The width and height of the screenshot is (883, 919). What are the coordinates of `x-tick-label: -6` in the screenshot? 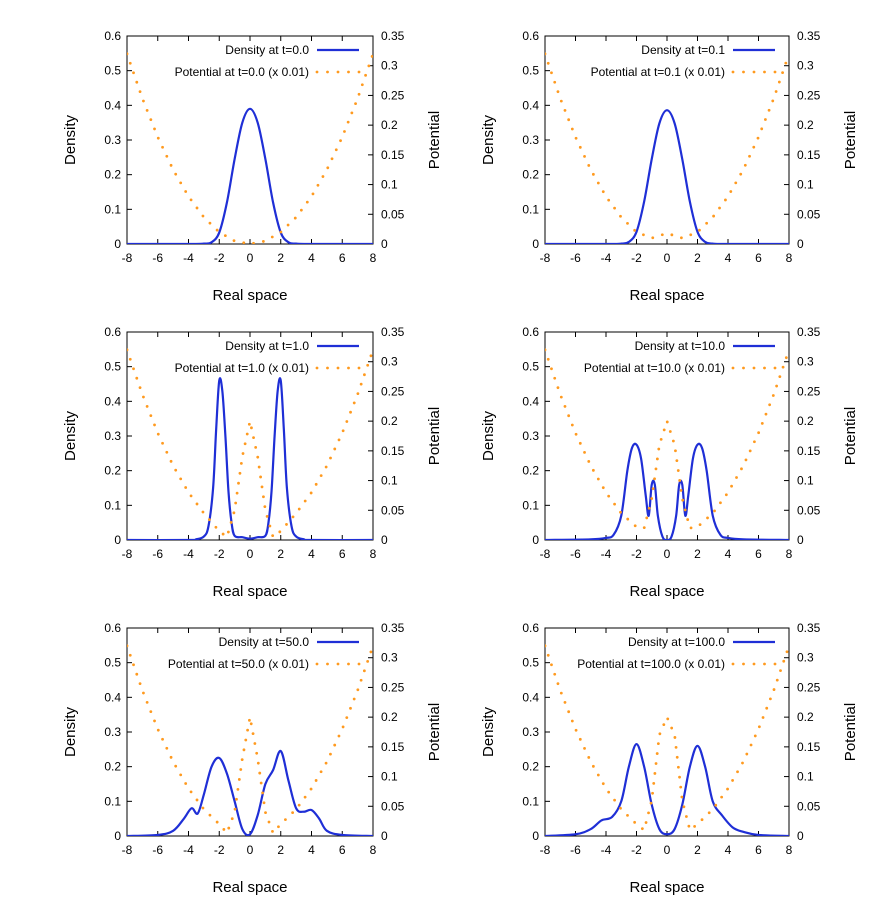 It's located at (157, 850).